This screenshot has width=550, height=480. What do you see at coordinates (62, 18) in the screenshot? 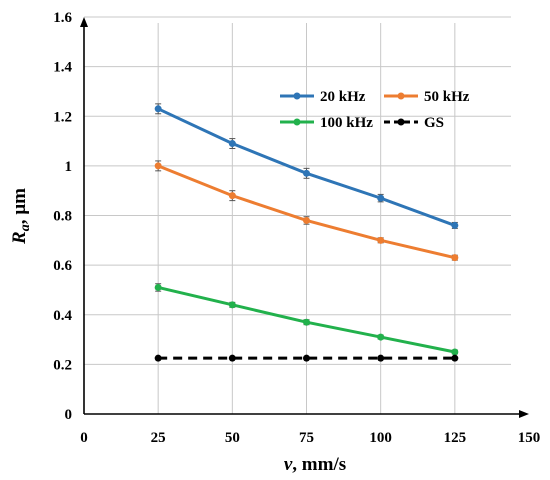
I see `y-tick-label: 1.6` at bounding box center [62, 18].